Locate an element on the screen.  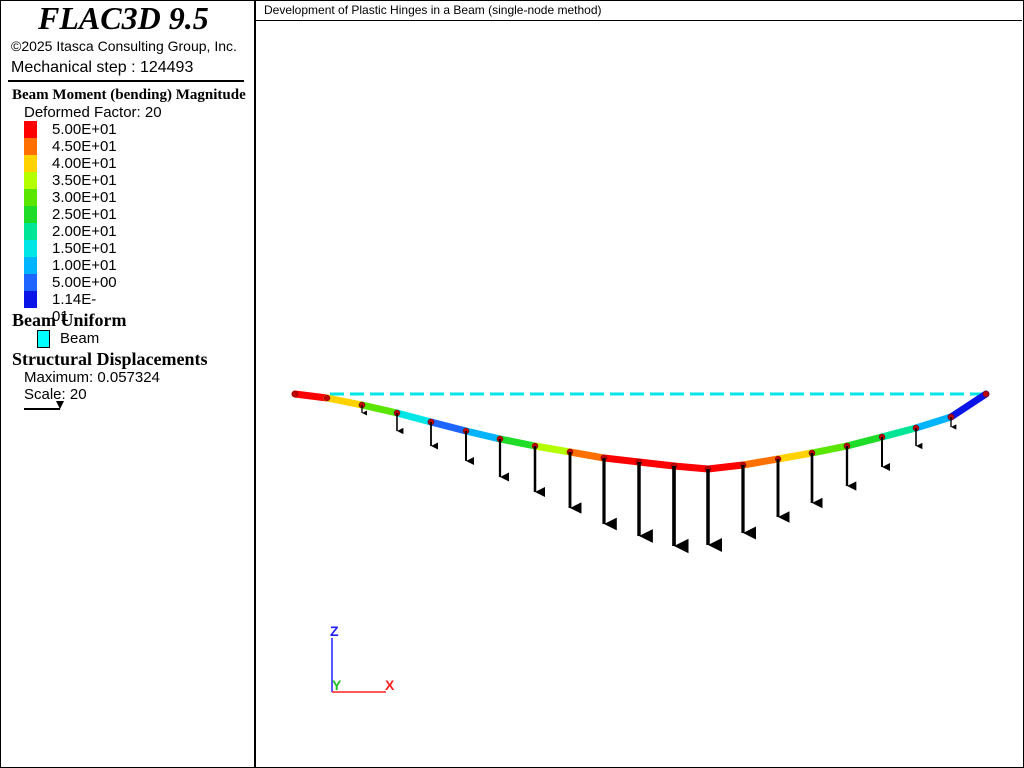
legend-label: 4.50E+01 is located at coordinates (84, 146).